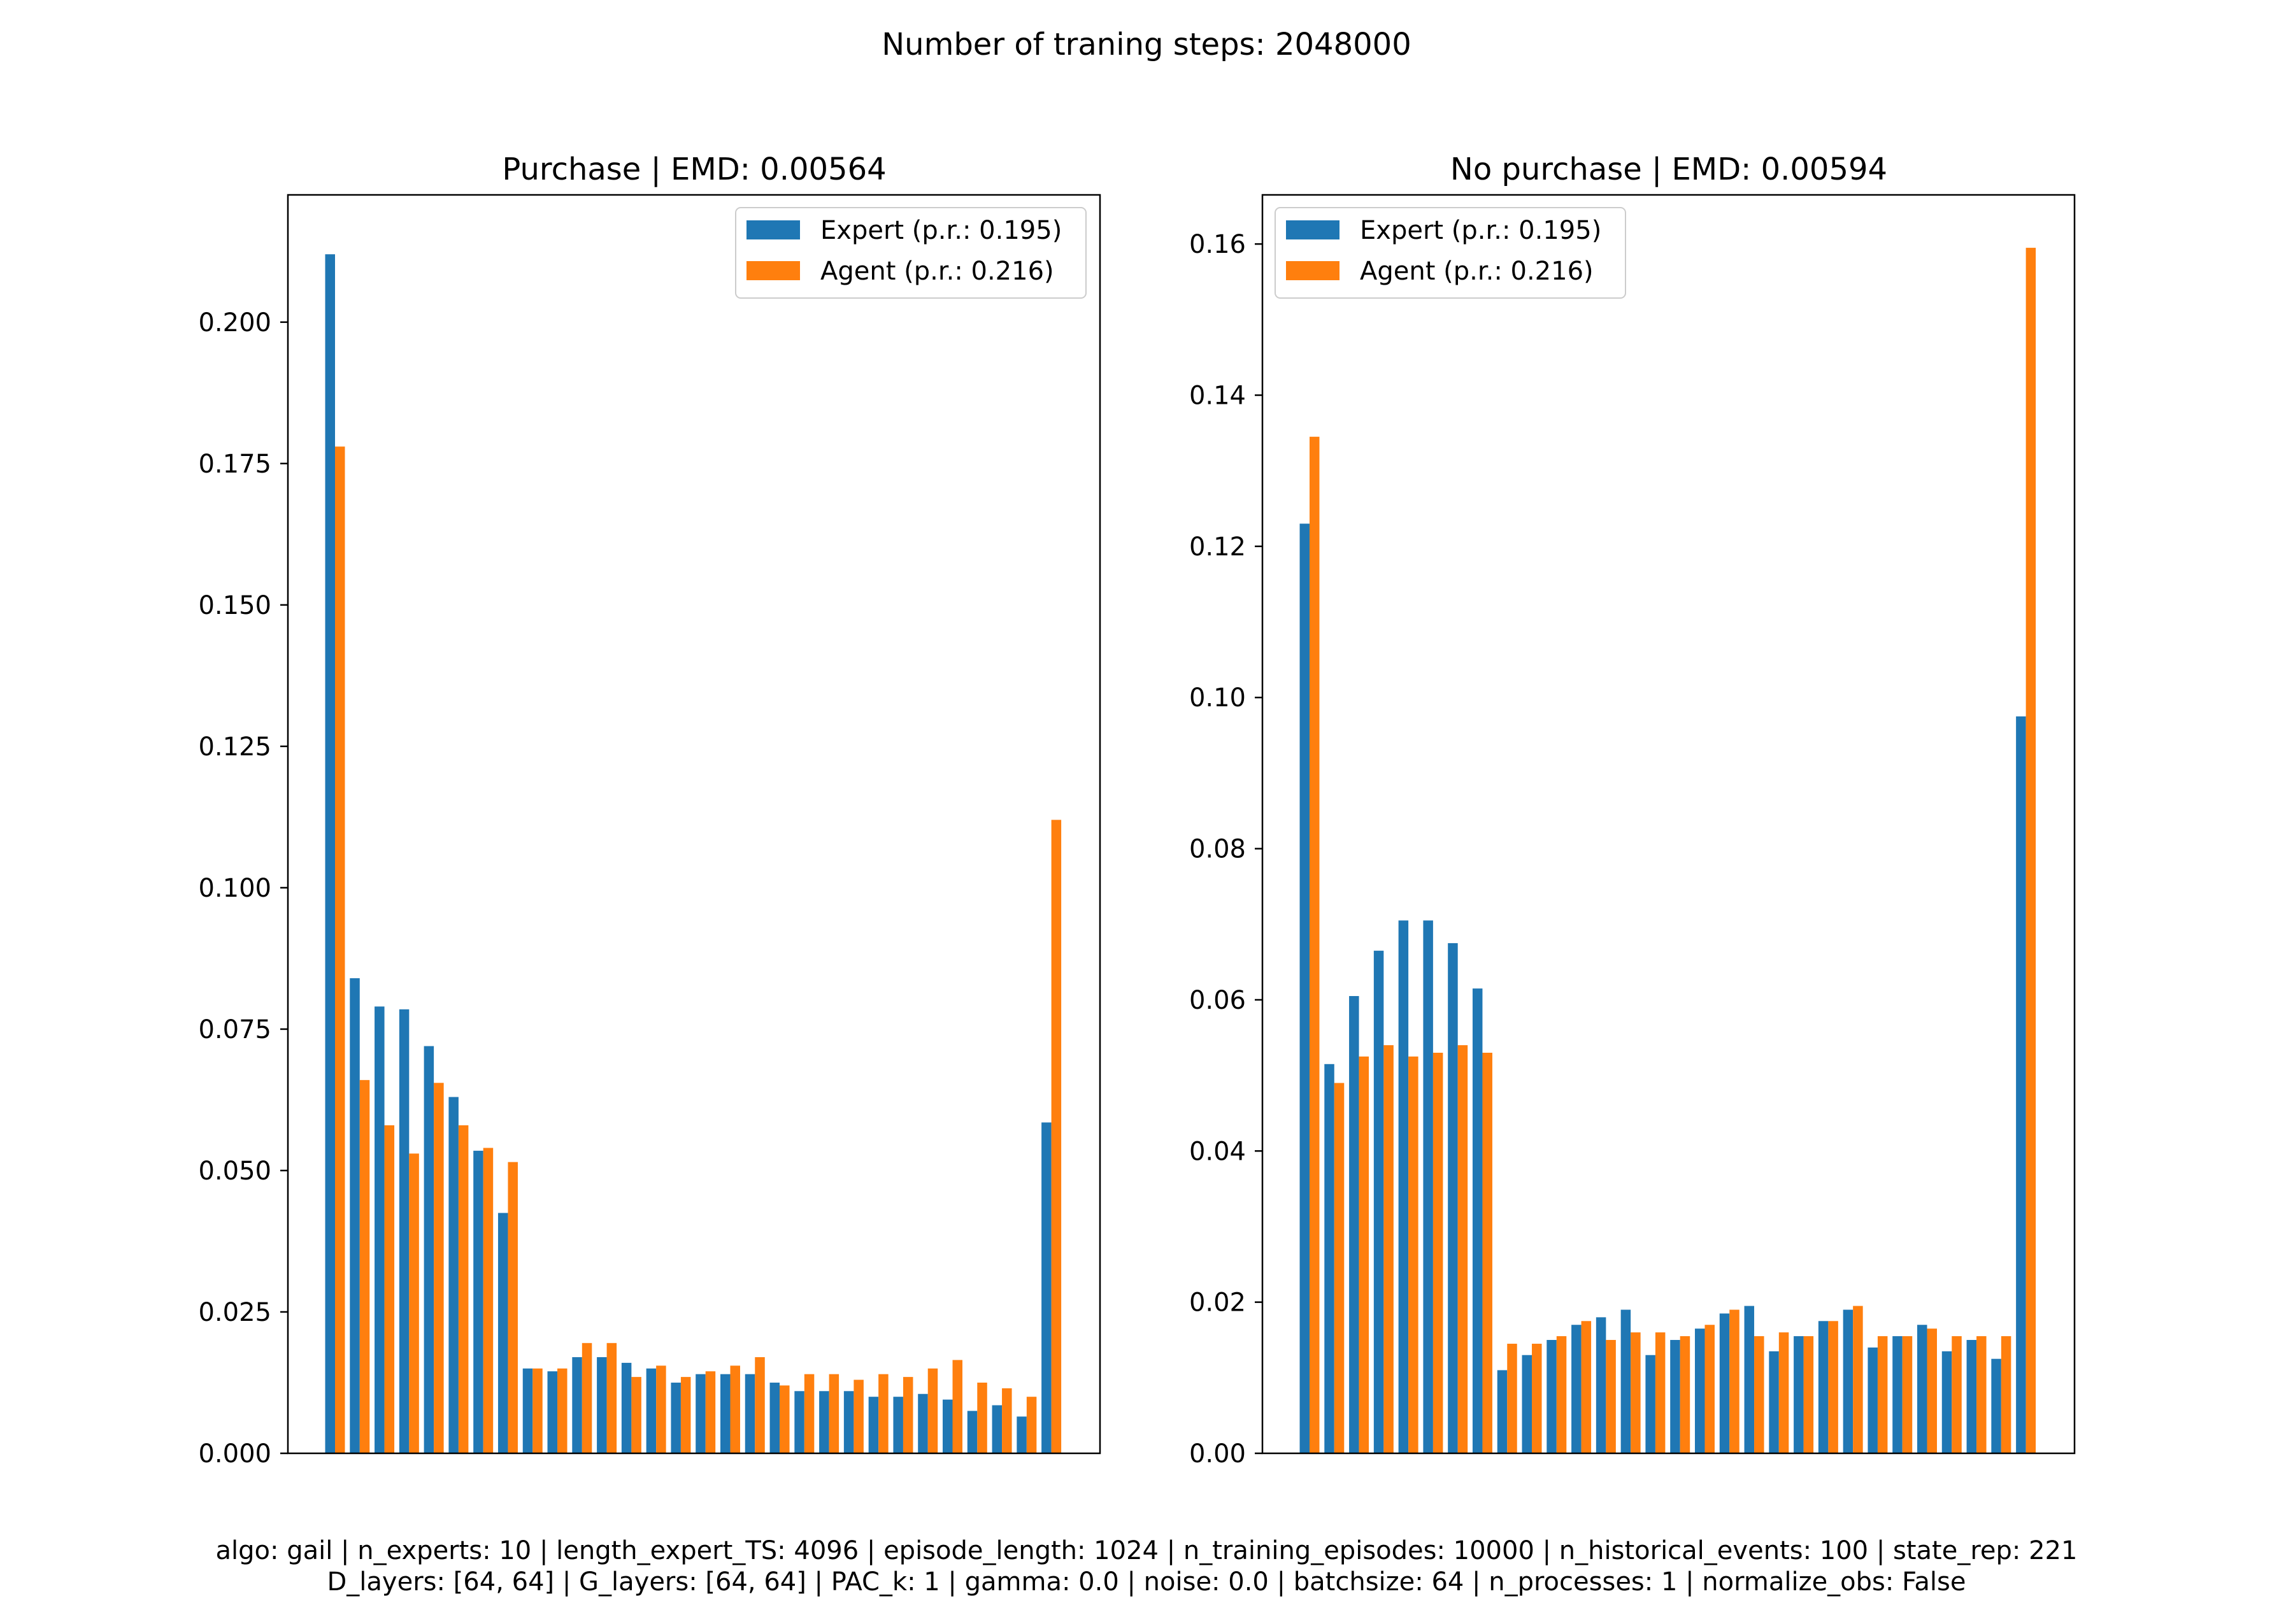 This screenshot has height=1624, width=2293. Describe the element at coordinates (234, 1171) in the screenshot. I see `y-tick-label: 0.050` at that location.